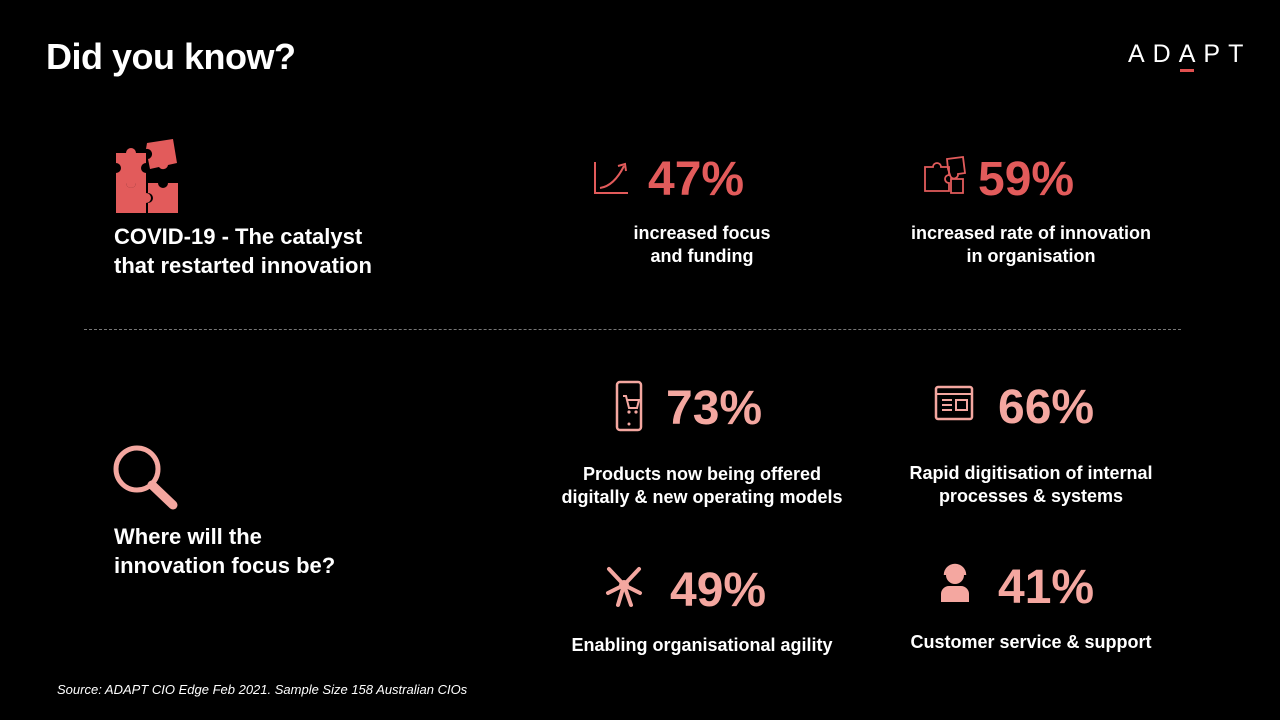  What do you see at coordinates (718, 590) in the screenshot?
I see `stat-49: 49%` at bounding box center [718, 590].